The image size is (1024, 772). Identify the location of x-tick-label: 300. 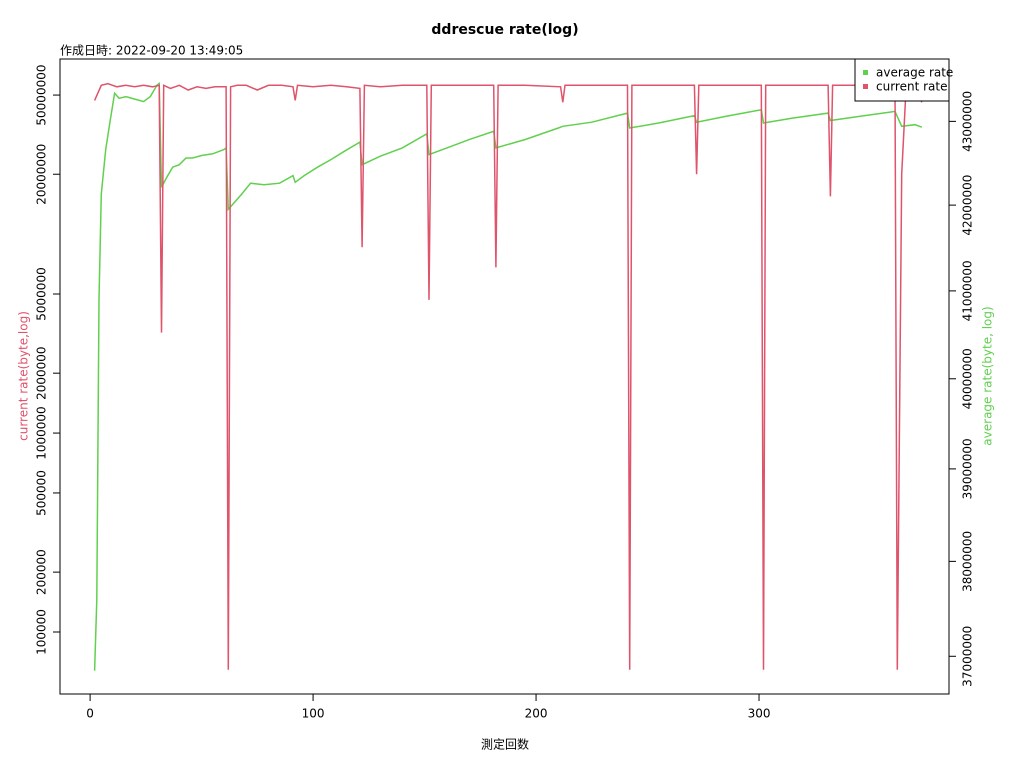
(759, 714).